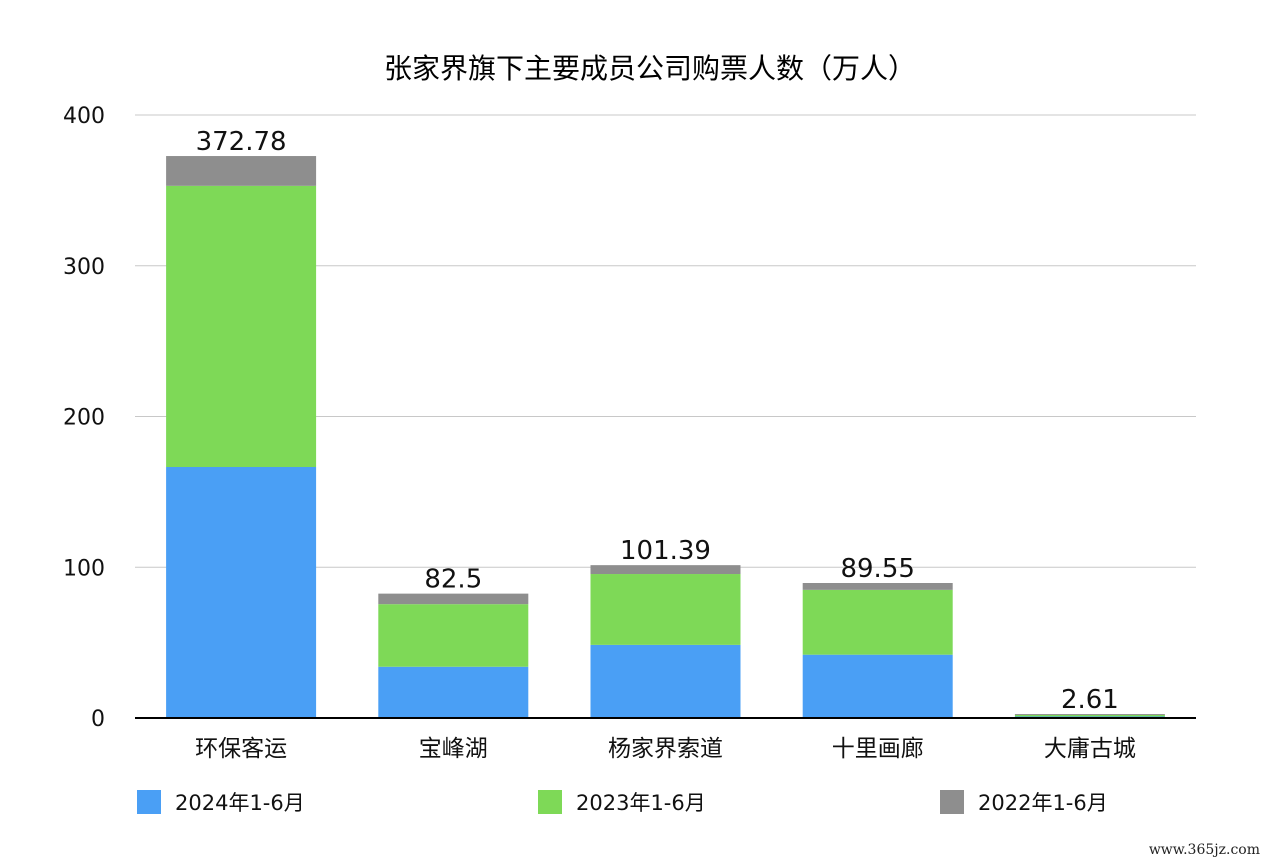  I want to click on legend-label: 2024年1-6月, so click(240, 803).